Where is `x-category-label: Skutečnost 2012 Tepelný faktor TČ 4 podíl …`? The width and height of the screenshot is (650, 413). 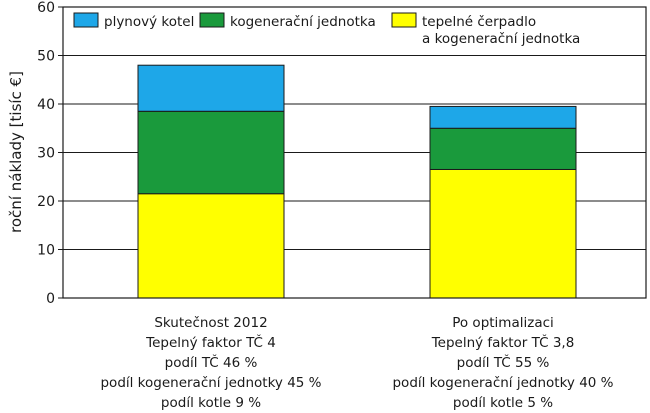 x-category-label: Skutečnost 2012 Tepelný faktor TČ 4 podíl … is located at coordinates (210, 363).